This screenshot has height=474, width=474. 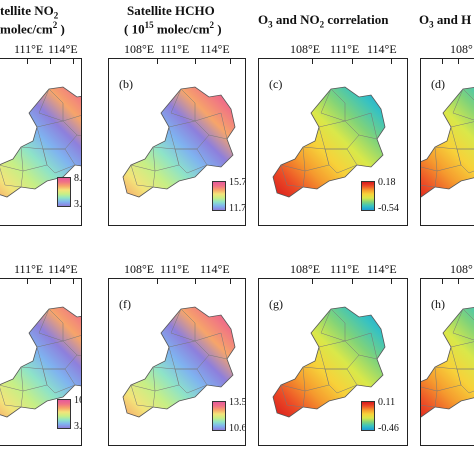 I want to click on map-panel-g: (g) 0.11 -0.46, so click(x=333, y=362).